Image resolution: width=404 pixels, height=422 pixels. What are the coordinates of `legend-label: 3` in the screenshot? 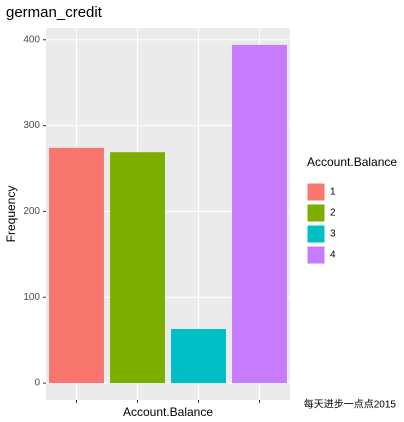 It's located at (333, 234).